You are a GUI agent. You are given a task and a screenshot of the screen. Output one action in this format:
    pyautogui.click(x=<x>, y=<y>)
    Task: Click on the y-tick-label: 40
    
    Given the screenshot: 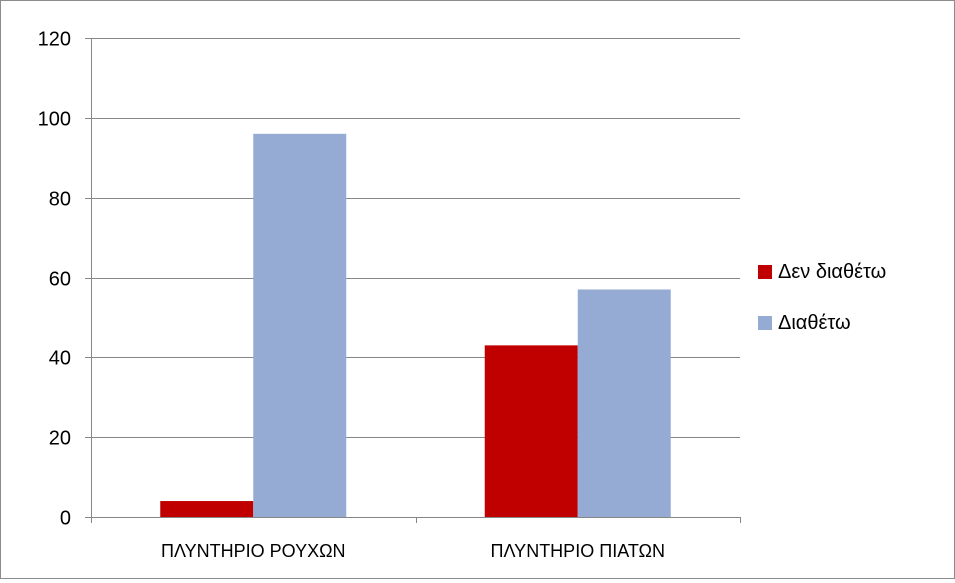 What is the action you would take?
    pyautogui.click(x=60, y=359)
    